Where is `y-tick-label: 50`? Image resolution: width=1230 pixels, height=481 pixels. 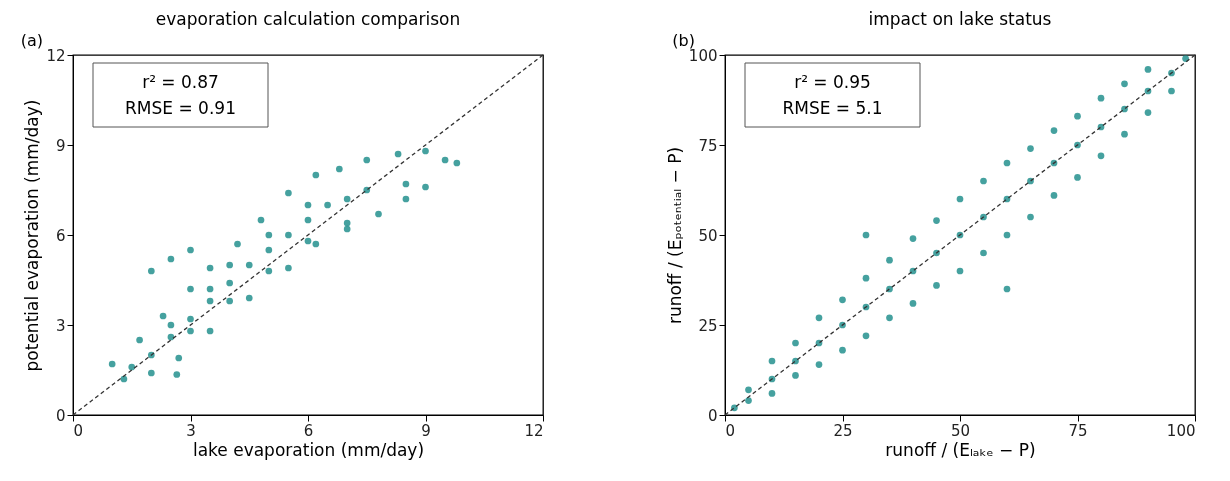 y-tick-label: 50 is located at coordinates (708, 235).